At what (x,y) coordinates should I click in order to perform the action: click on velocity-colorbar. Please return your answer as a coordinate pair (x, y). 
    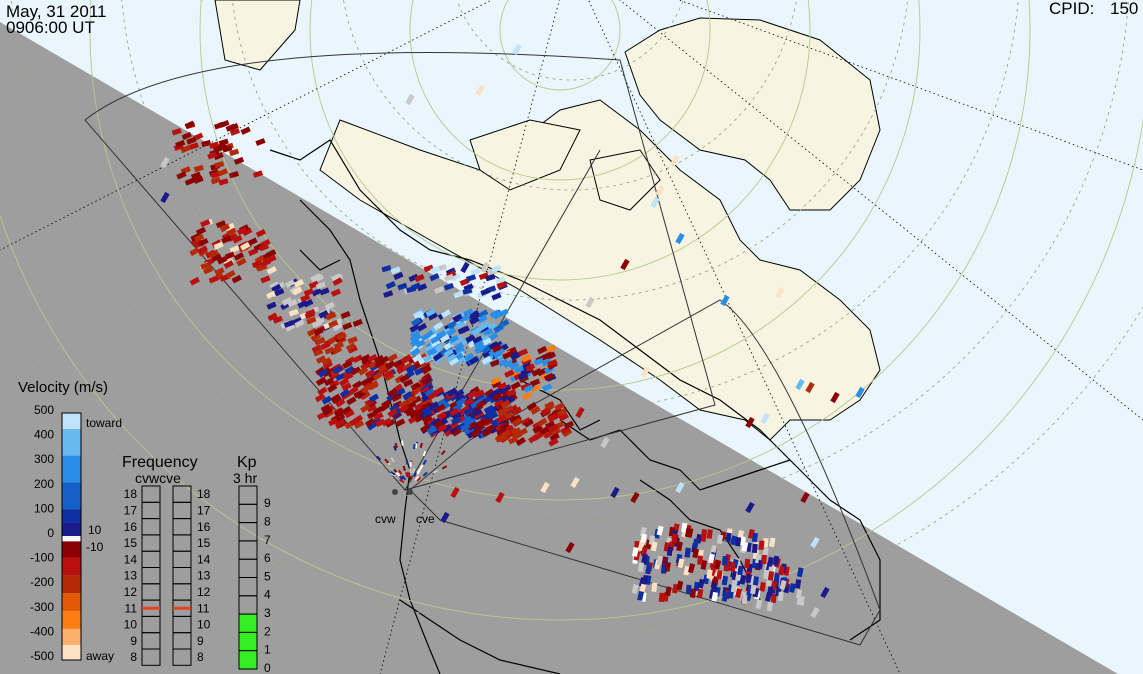
    Looking at the image, I should click on (71, 536).